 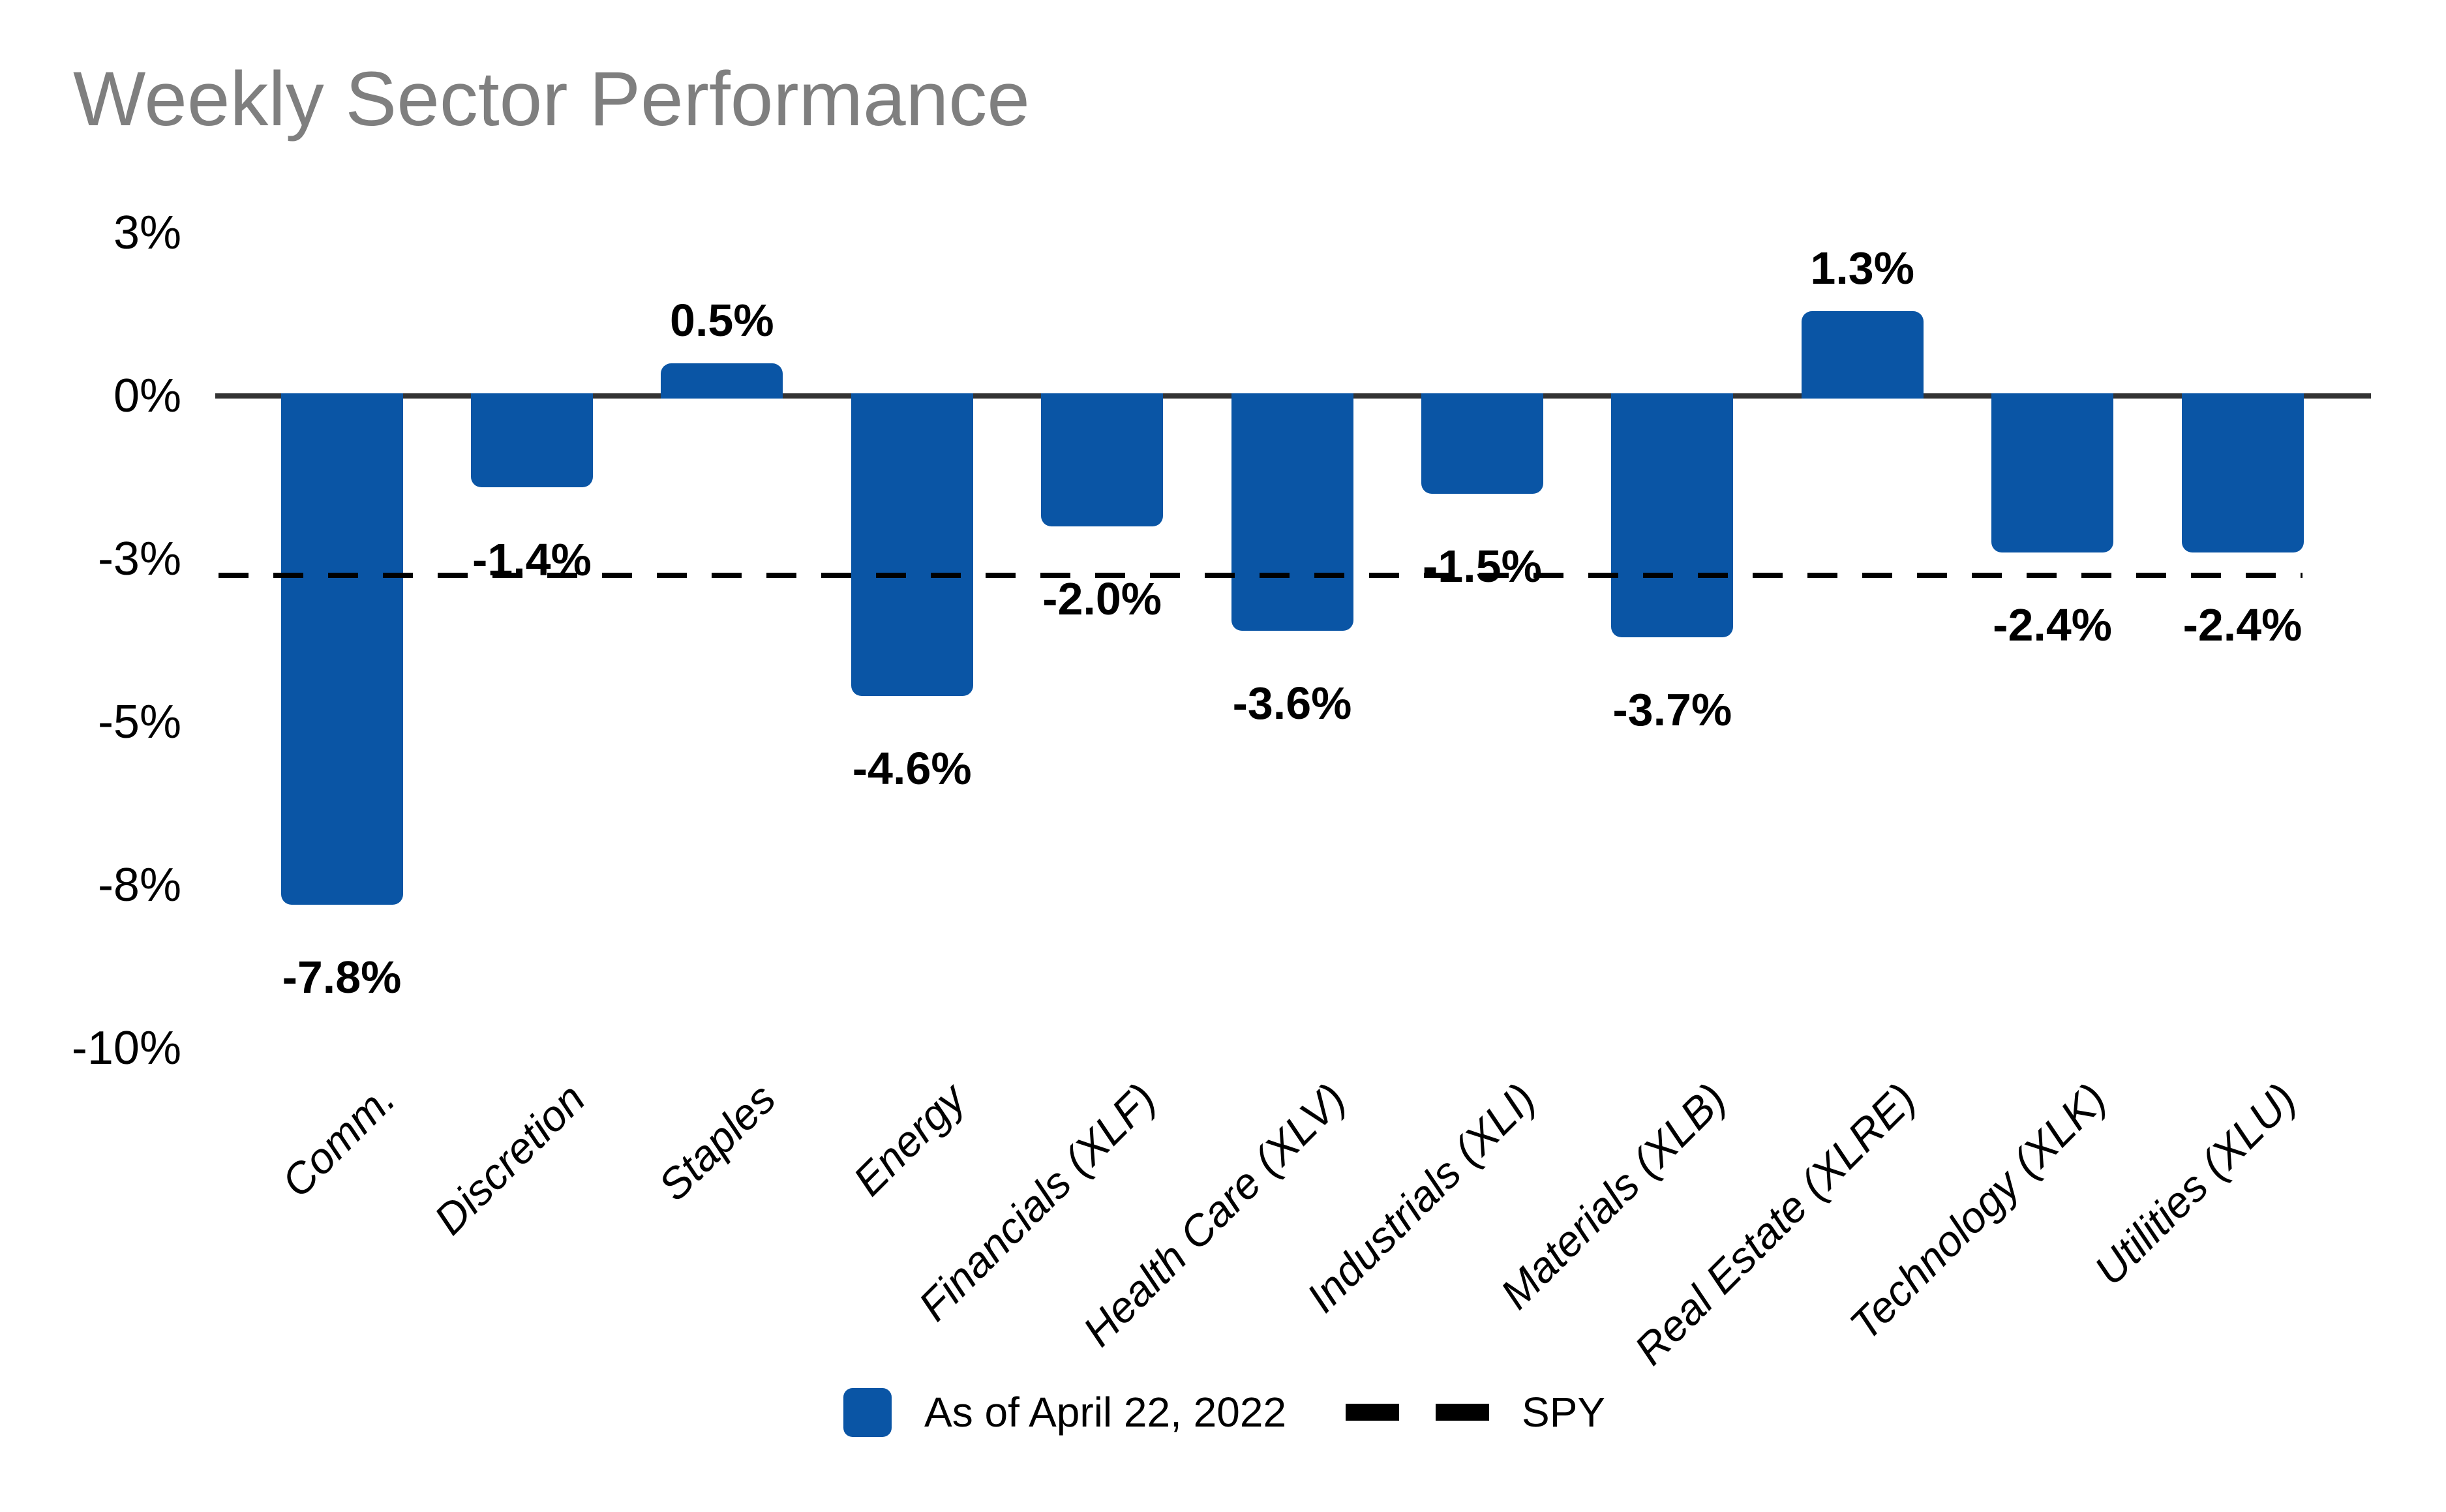 What do you see at coordinates (1292, 703) in the screenshot?
I see `bar-value-label-health-care-xlv: -3.6%` at bounding box center [1292, 703].